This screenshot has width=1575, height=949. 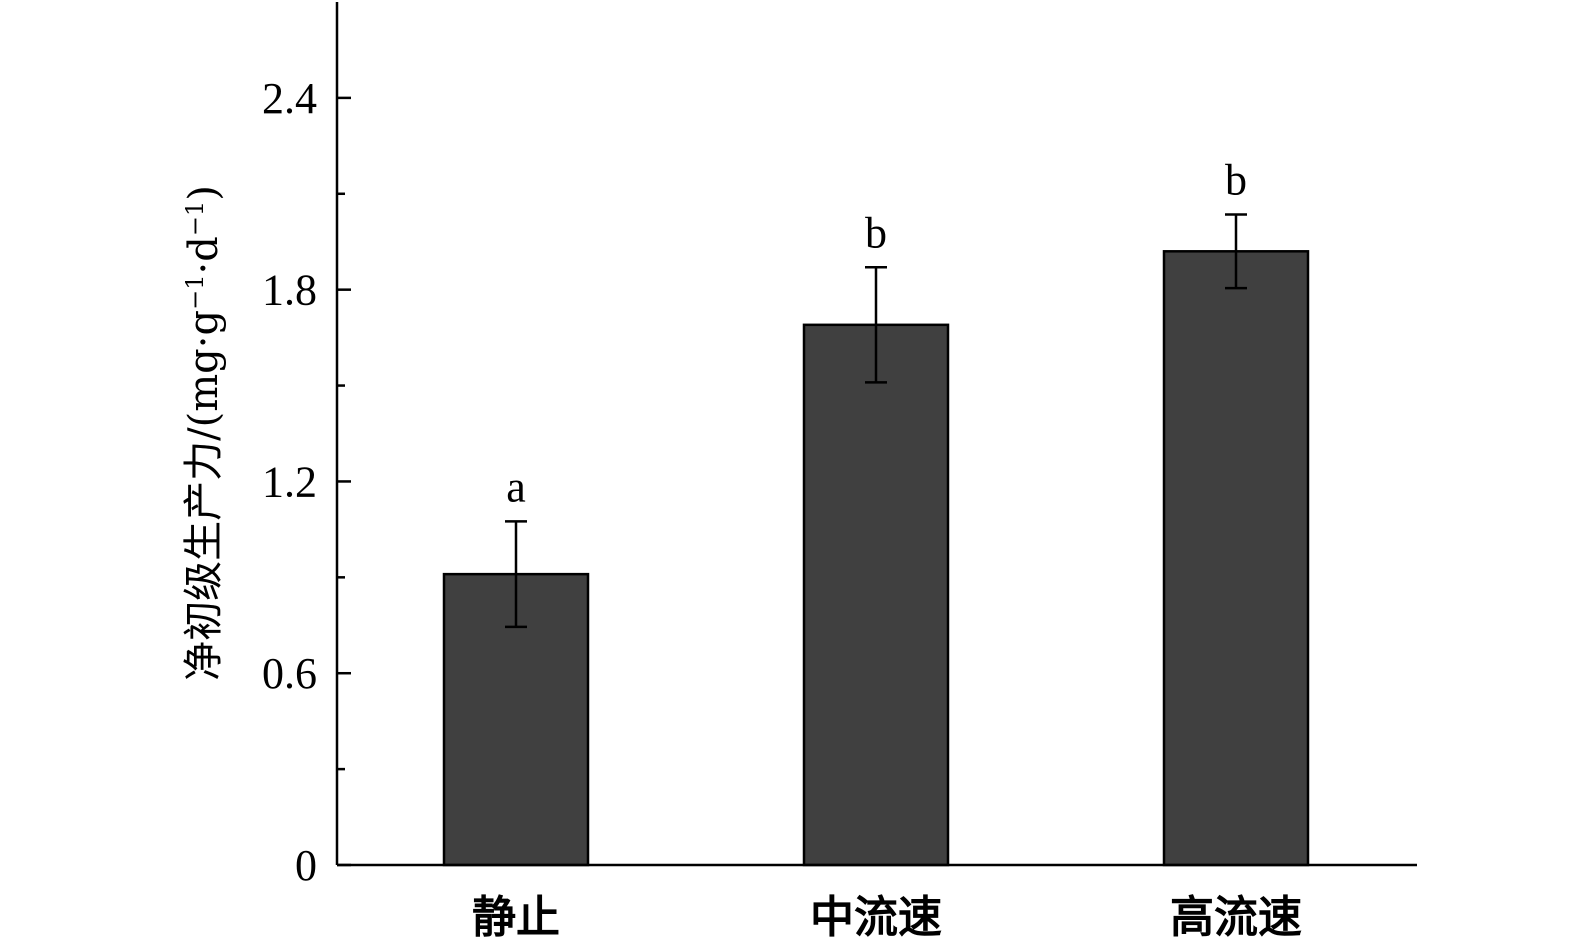 What do you see at coordinates (876, 917) in the screenshot?
I see `x-tick-label-1: 中流速` at bounding box center [876, 917].